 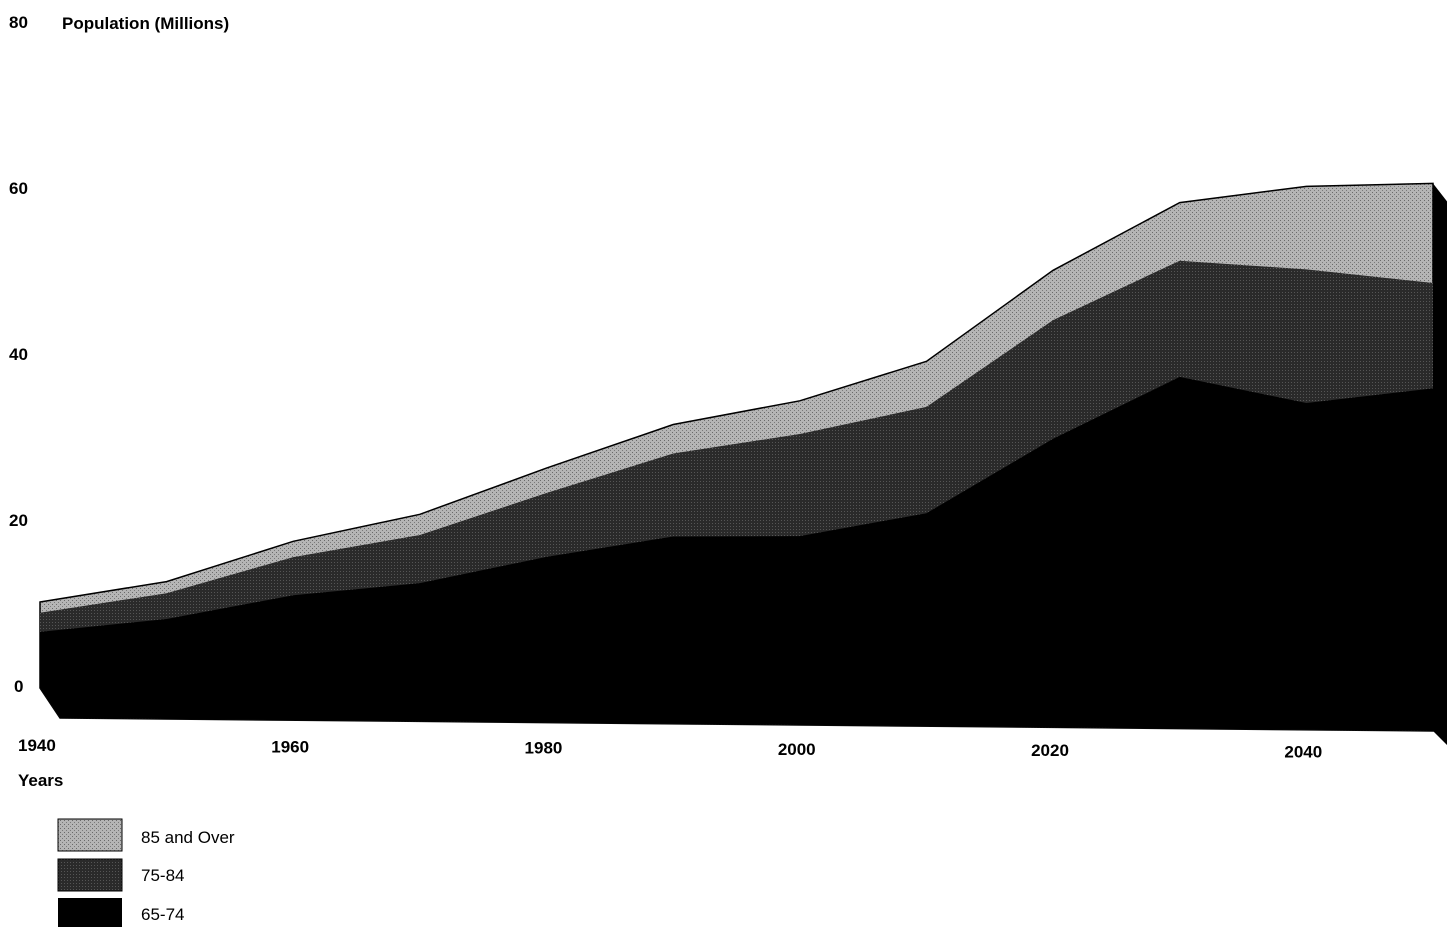 What do you see at coordinates (40, 780) in the screenshot?
I see `x-axis-title: Years` at bounding box center [40, 780].